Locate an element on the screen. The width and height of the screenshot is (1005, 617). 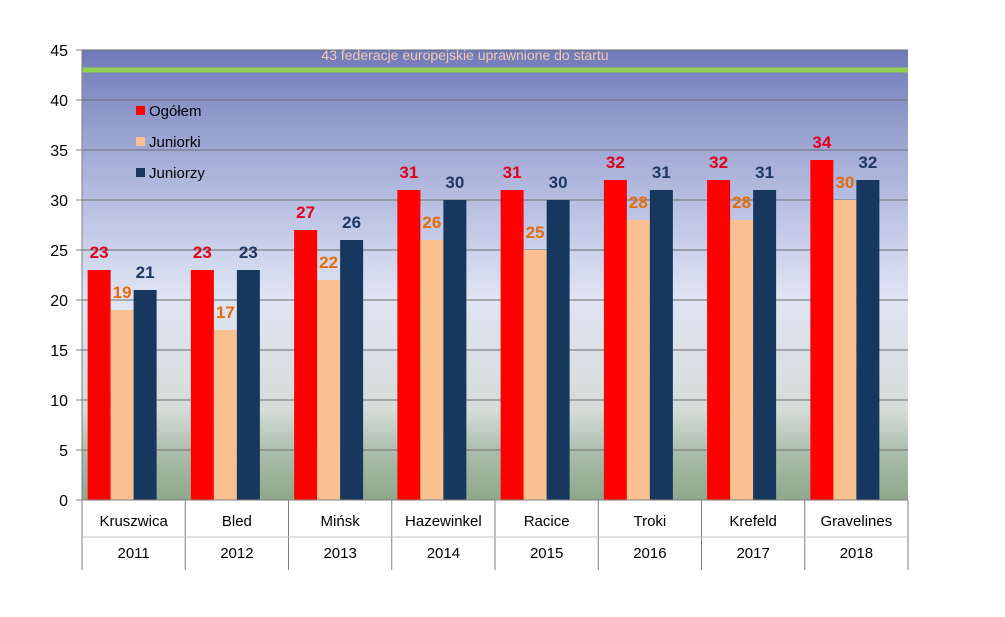
x-tick-label-place: Krefeld is located at coordinates (753, 521).